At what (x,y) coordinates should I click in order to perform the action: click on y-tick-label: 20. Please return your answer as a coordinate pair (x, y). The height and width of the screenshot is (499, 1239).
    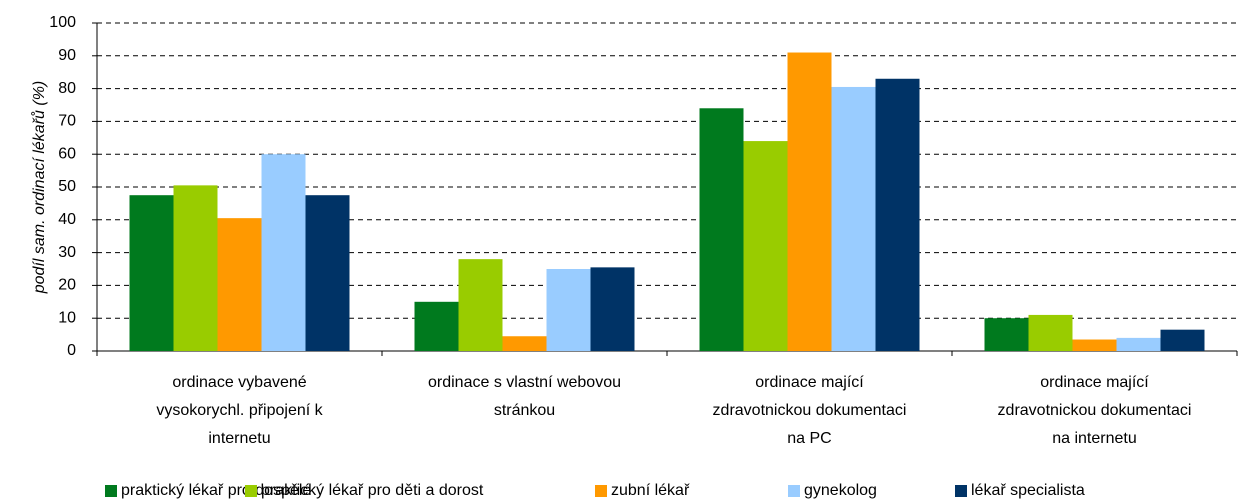
    Looking at the image, I should click on (67, 285).